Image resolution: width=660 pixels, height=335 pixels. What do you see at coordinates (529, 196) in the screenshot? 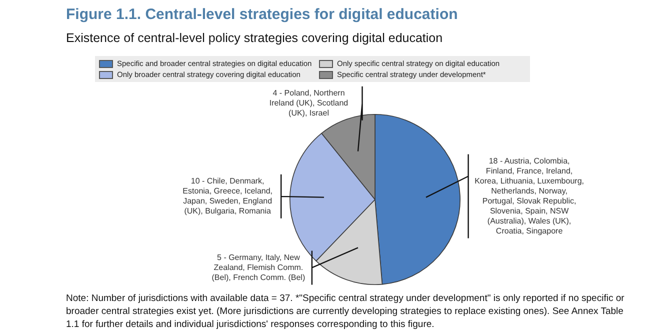
I see `data-label: 18 - Austria, Colombia, Finland, France, Ireland, Korea, Lithuania, Luxembourg, Netherlands, Norway, Portugal, Slovak Republic, Slovenia, Spain, NSW (Australia), Wales (UK), Croatia, Singapore` at bounding box center [529, 196].